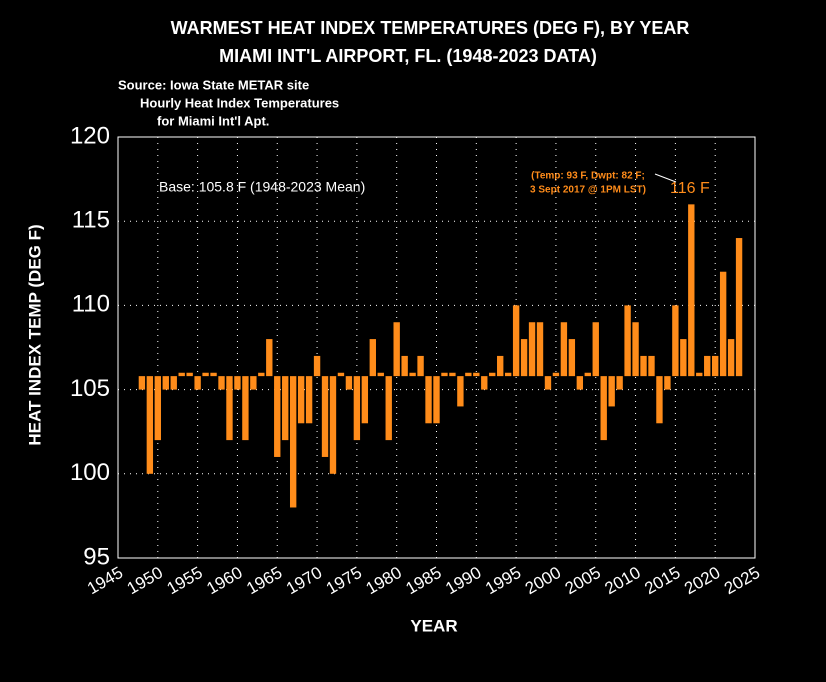 This screenshot has width=826, height=682. I want to click on x-tick-label: 1965, so click(264, 580).